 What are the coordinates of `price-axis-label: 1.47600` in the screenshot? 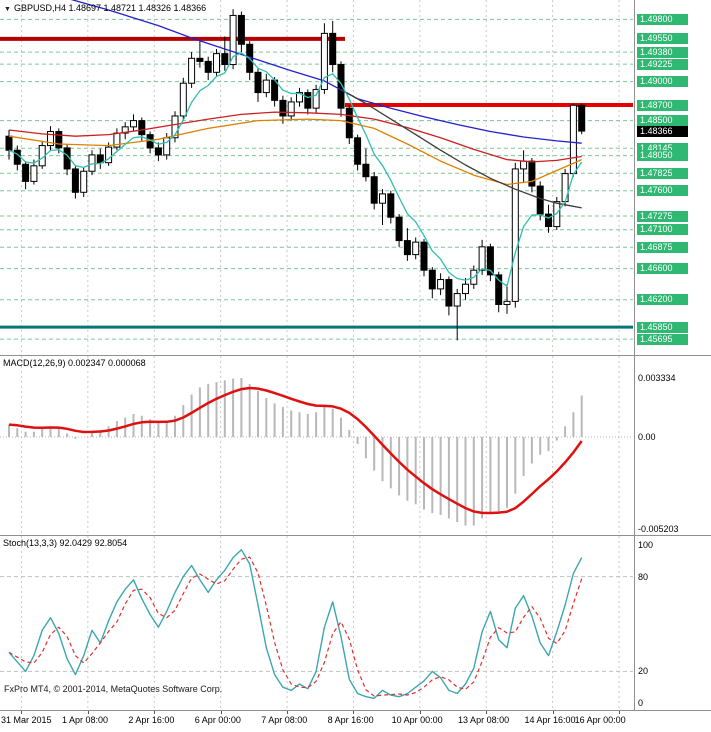 It's located at (662, 191).